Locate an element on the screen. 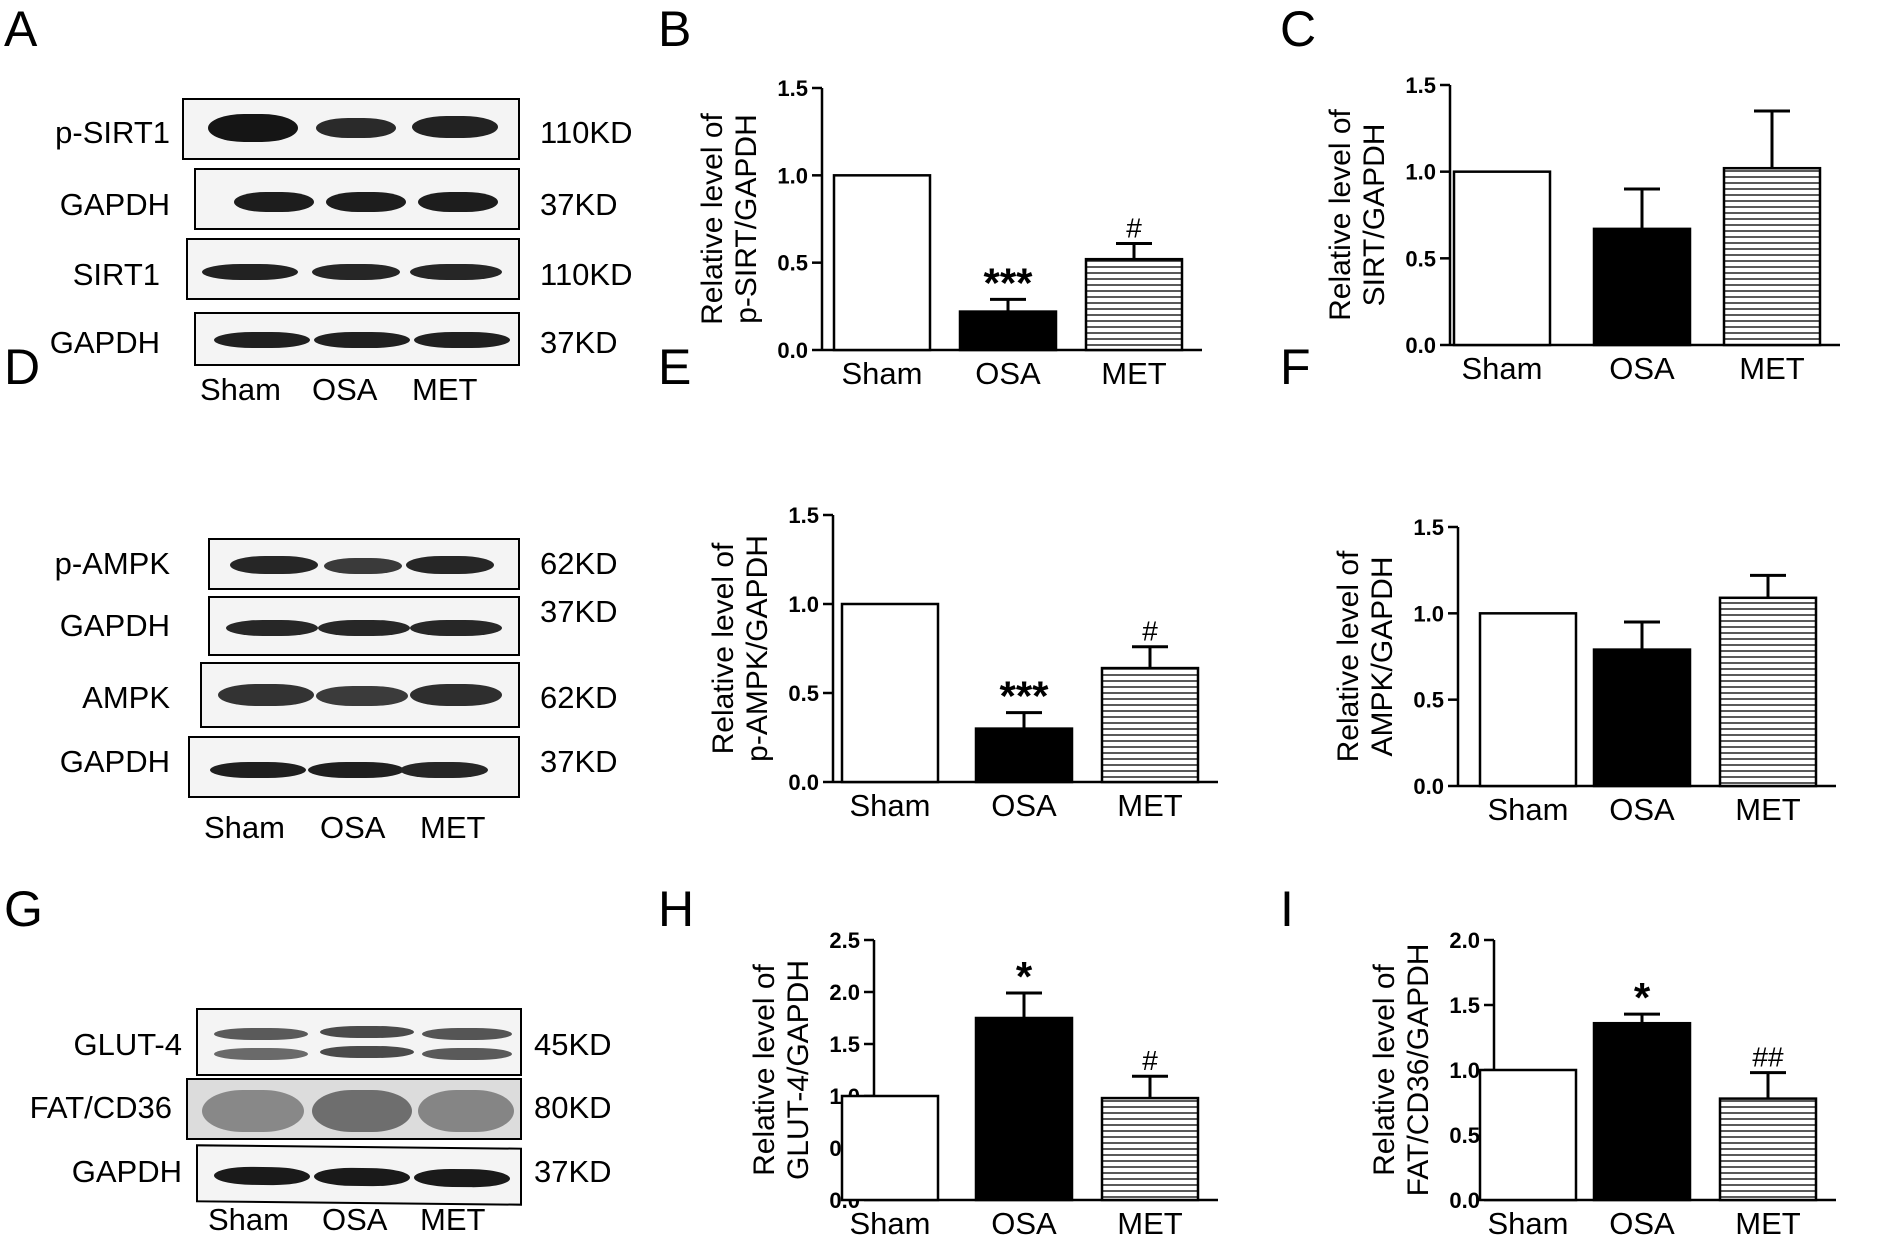 This screenshot has width=1900, height=1243. blot-row-label: p-AMPK is located at coordinates (112, 563).